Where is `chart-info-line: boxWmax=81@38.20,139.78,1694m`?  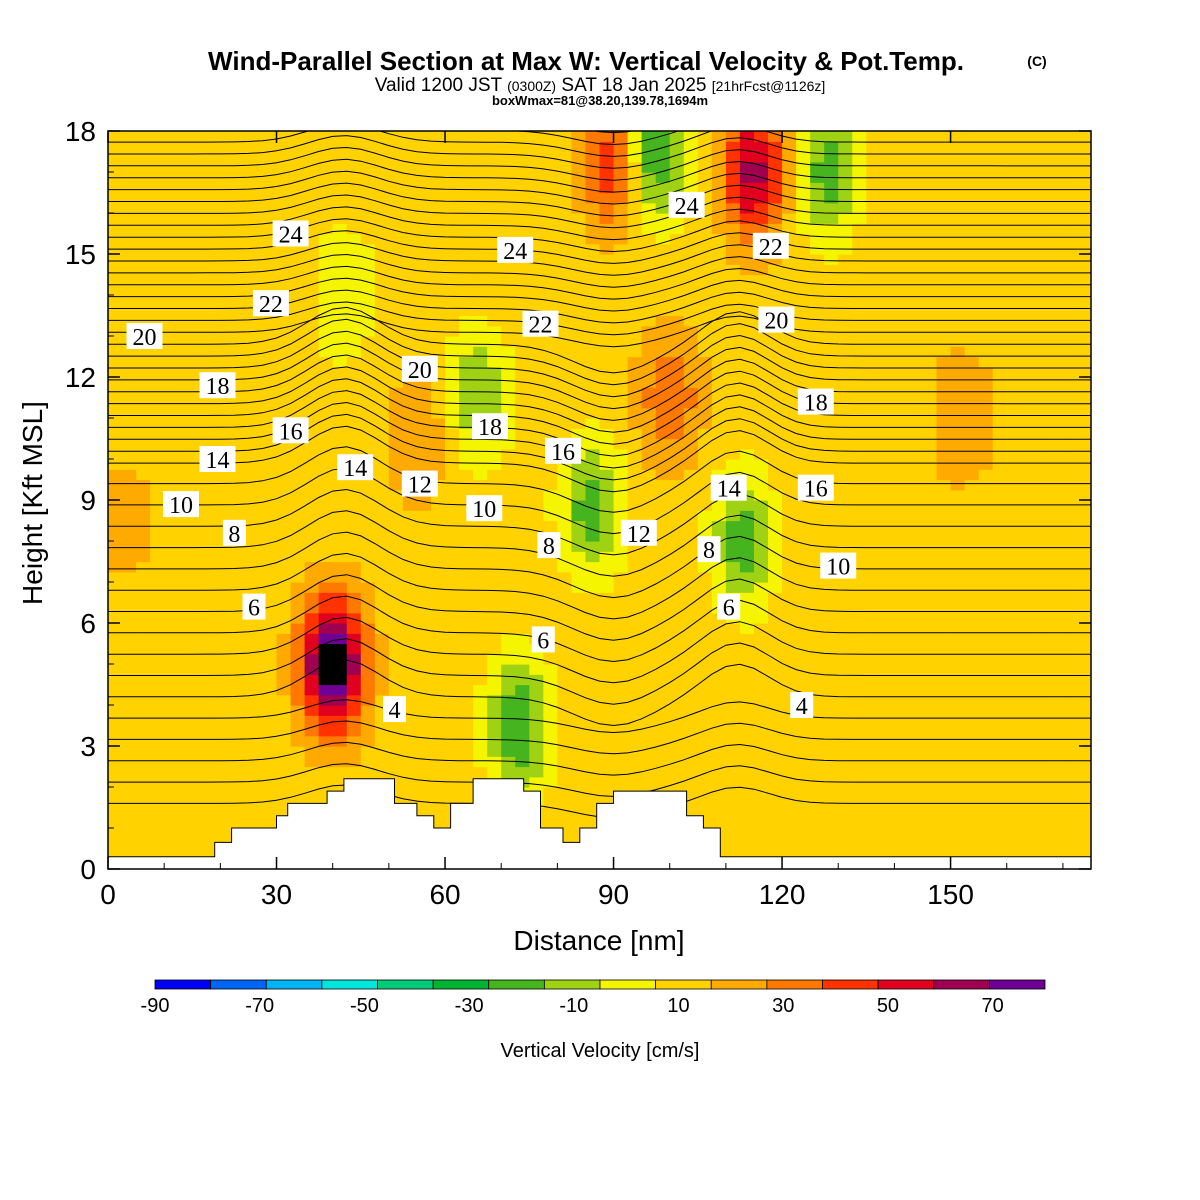 chart-info-line: boxWmax=81@38.20,139.78,1694m is located at coordinates (600, 100).